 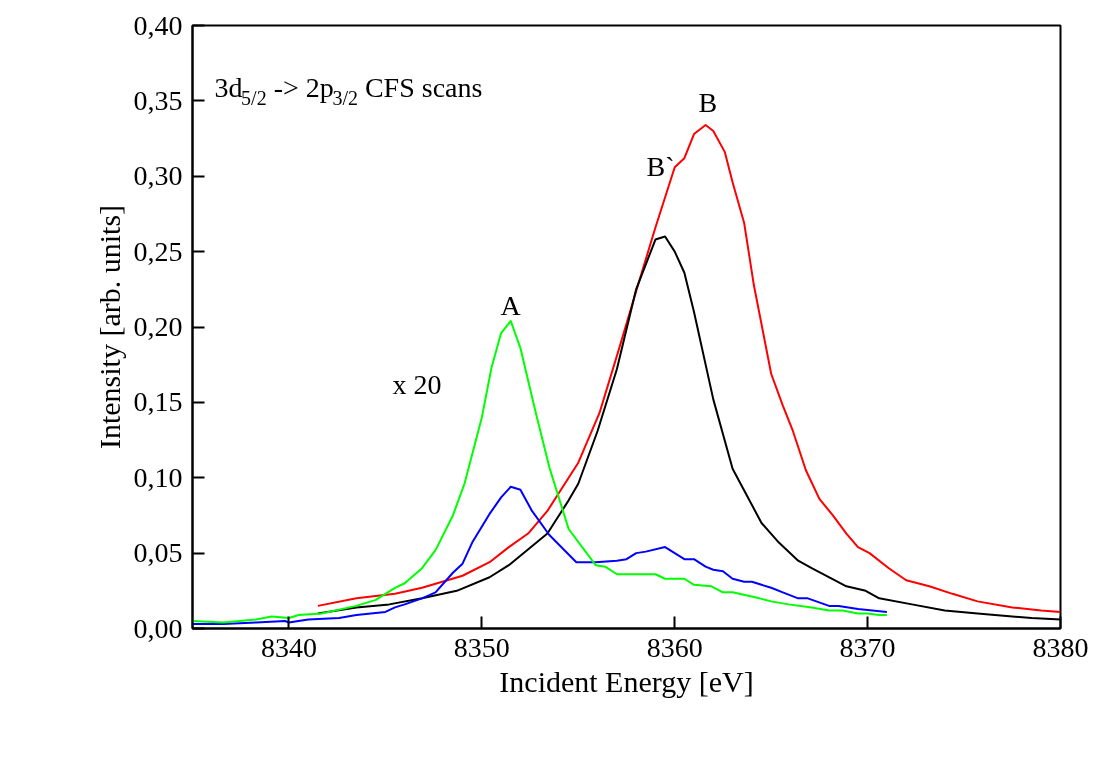 What do you see at coordinates (158, 628) in the screenshot?
I see `y-tick-label: 0,00` at bounding box center [158, 628].